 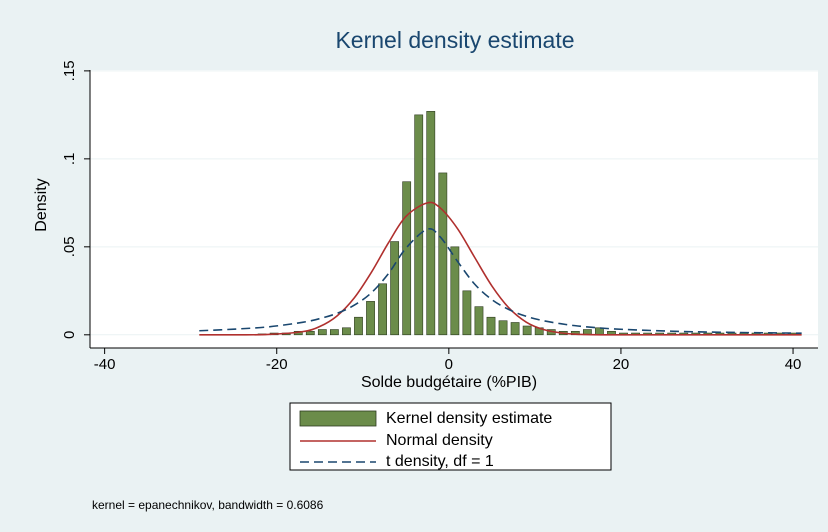 I want to click on legend-swatch, so click(x=338, y=418).